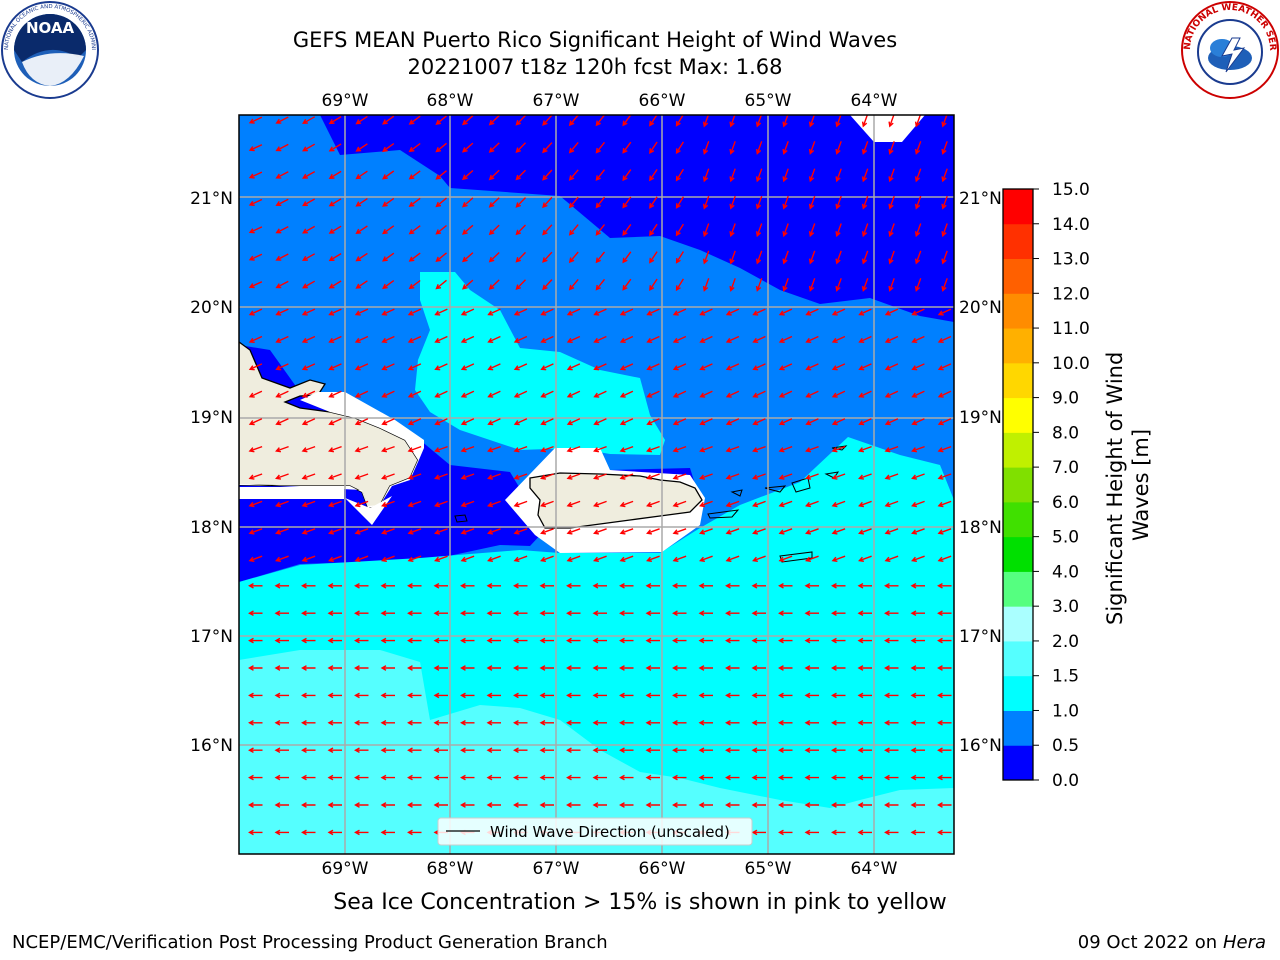  What do you see at coordinates (345, 101) in the screenshot?
I see `lon-label: 69°W` at bounding box center [345, 101].